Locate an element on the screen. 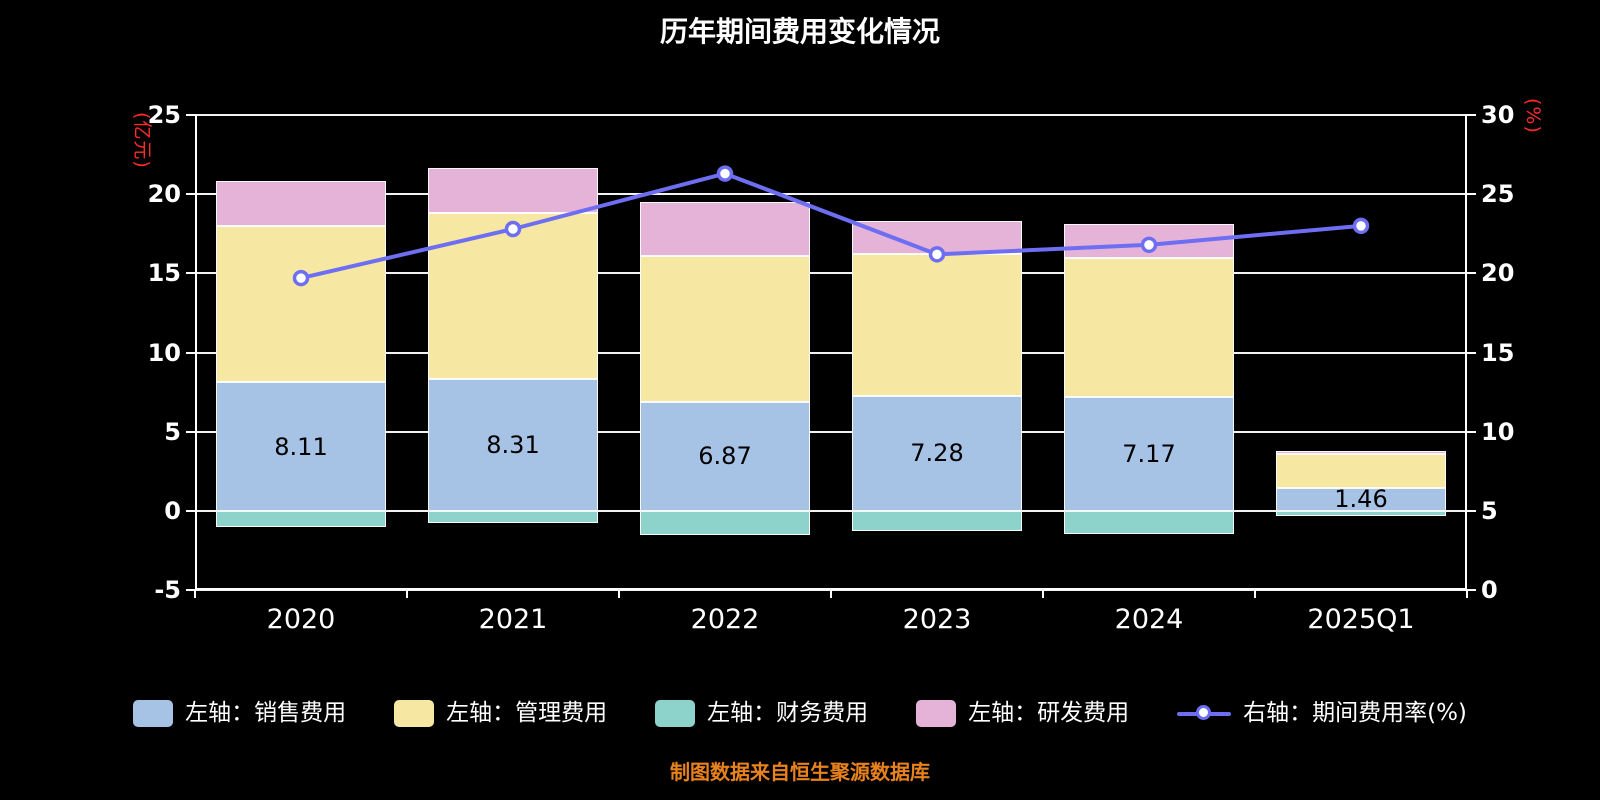  left-axis-tick-label: 5 is located at coordinates (172, 431).